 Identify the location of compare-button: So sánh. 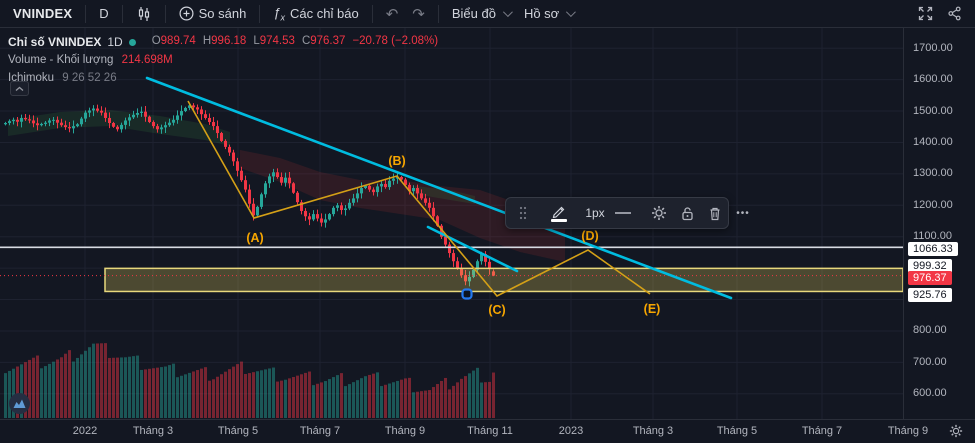
(213, 14).